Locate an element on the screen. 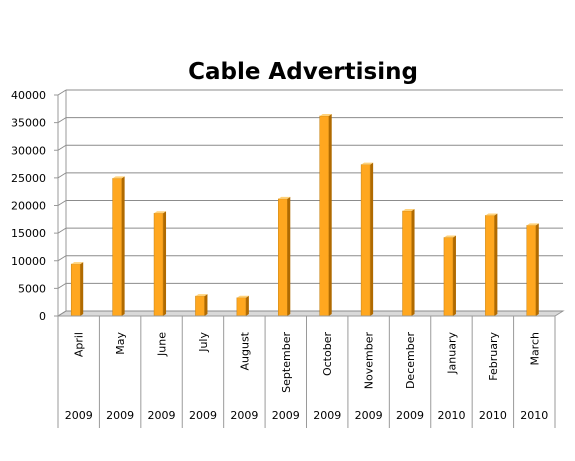 This screenshot has width=575, height=461. x-tick-label: February is located at coordinates (493, 356).